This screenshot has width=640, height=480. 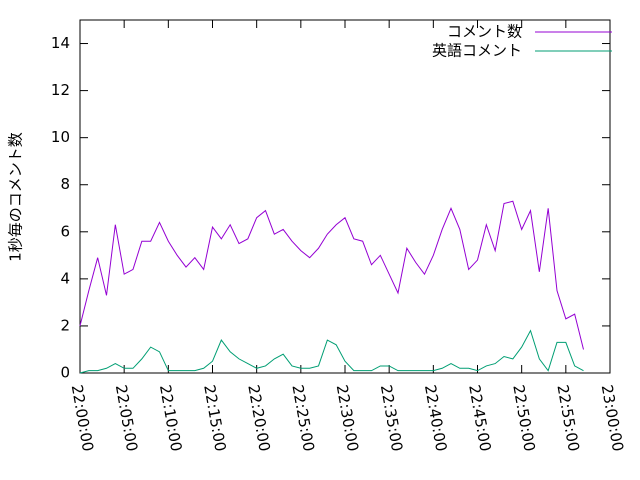 What do you see at coordinates (567, 417) in the screenshot?
I see `x-tick-label: 22:55:00` at bounding box center [567, 417].